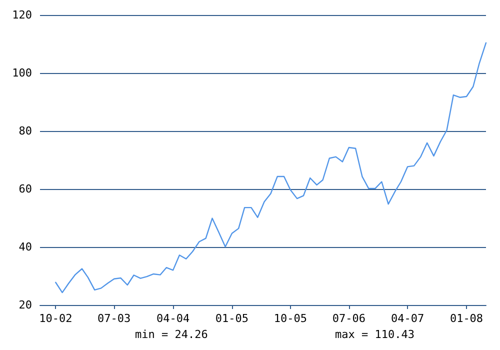 Image resolution: width=500 pixels, height=350 pixels. What do you see at coordinates (22, 15) in the screenshot?
I see `y-tick-label: 120` at bounding box center [22, 15].